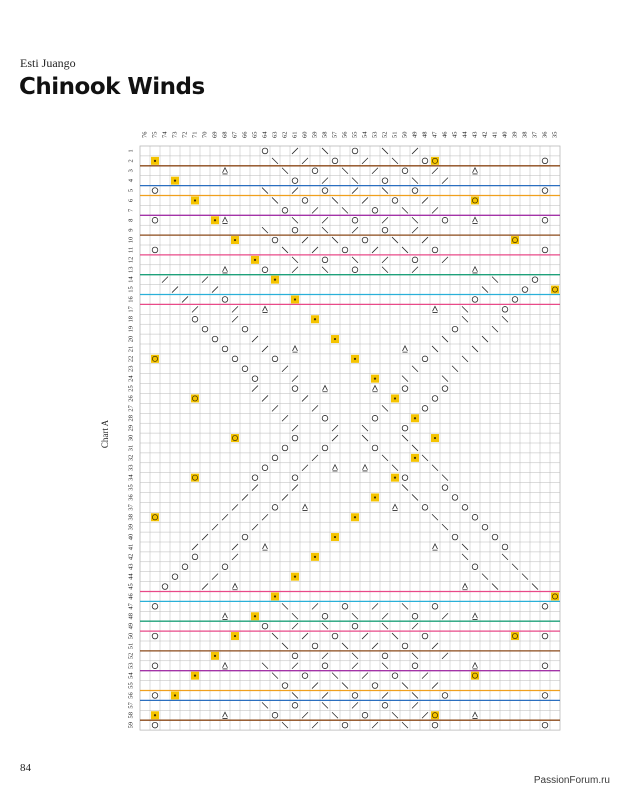 Image resolution: width=620 pixels, height=800 pixels. Describe the element at coordinates (130, 438) in the screenshot. I see `row-number: 30` at that location.